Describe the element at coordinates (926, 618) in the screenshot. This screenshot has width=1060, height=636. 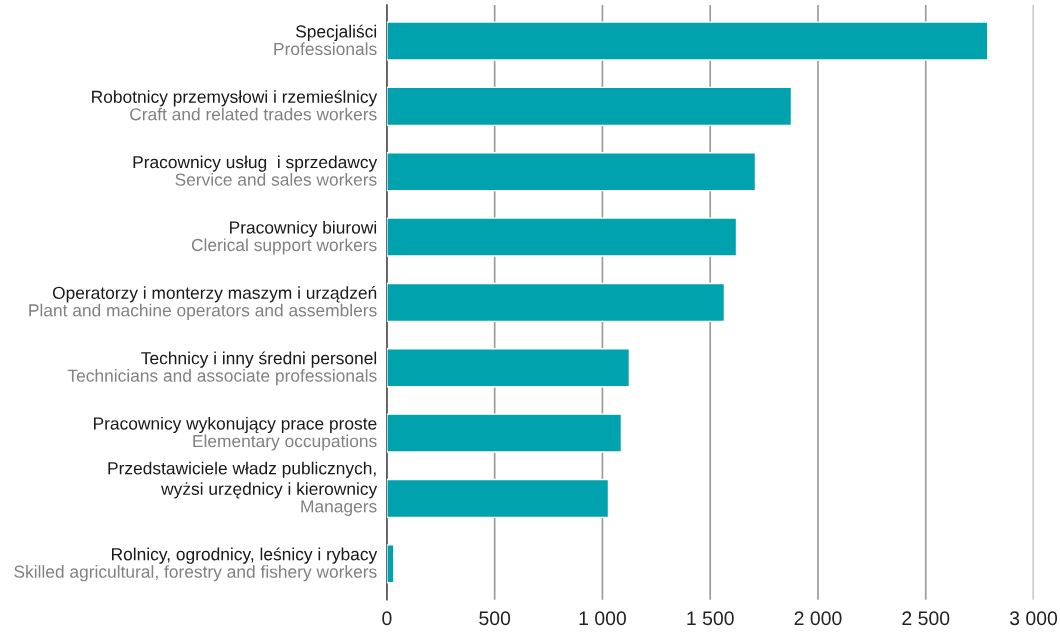
I see `x-tick-label: 2 500` at that location.